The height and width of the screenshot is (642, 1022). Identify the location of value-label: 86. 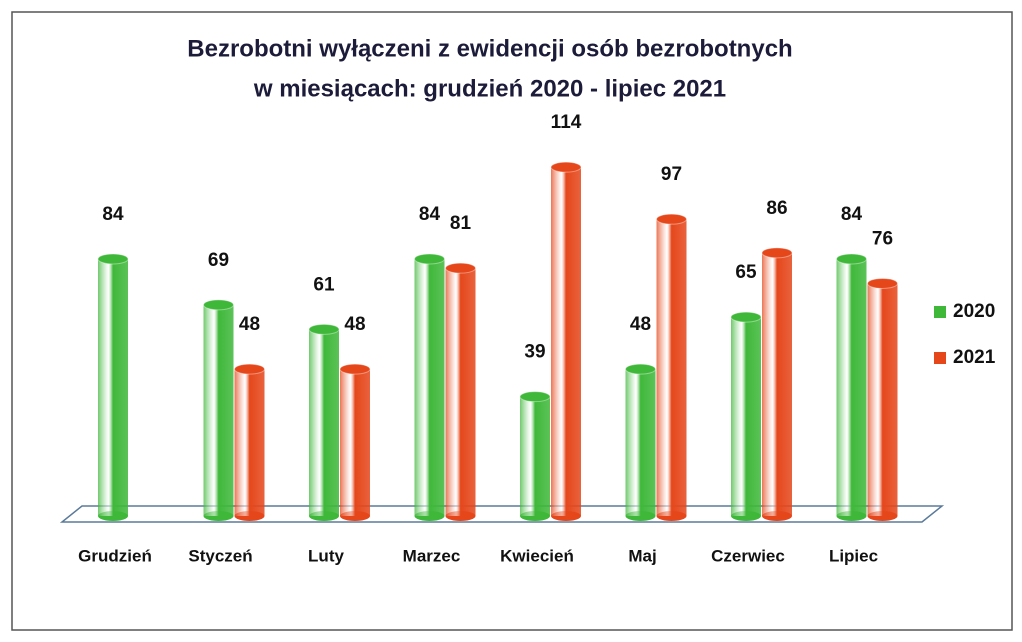
(776, 208).